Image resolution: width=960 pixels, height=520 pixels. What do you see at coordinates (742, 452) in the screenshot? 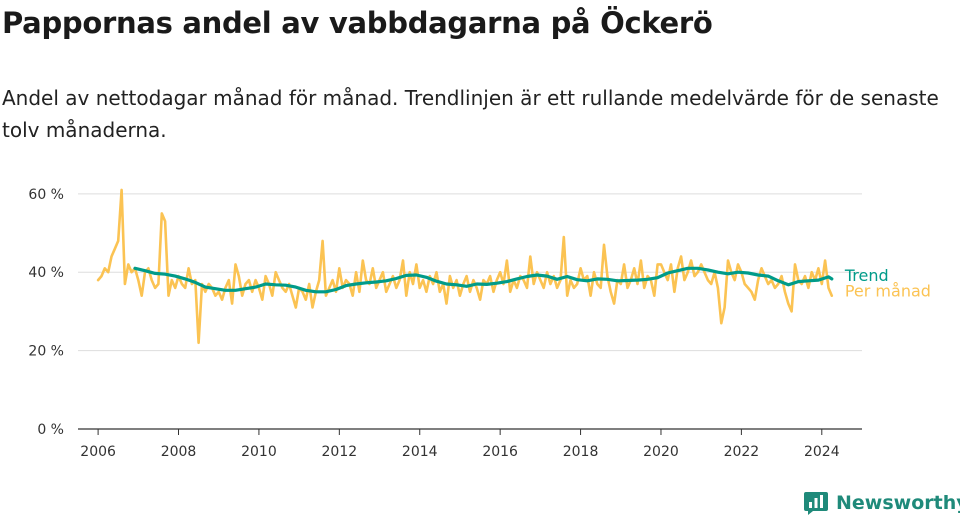
I see `x-tick-label: 2022` at bounding box center [742, 452].